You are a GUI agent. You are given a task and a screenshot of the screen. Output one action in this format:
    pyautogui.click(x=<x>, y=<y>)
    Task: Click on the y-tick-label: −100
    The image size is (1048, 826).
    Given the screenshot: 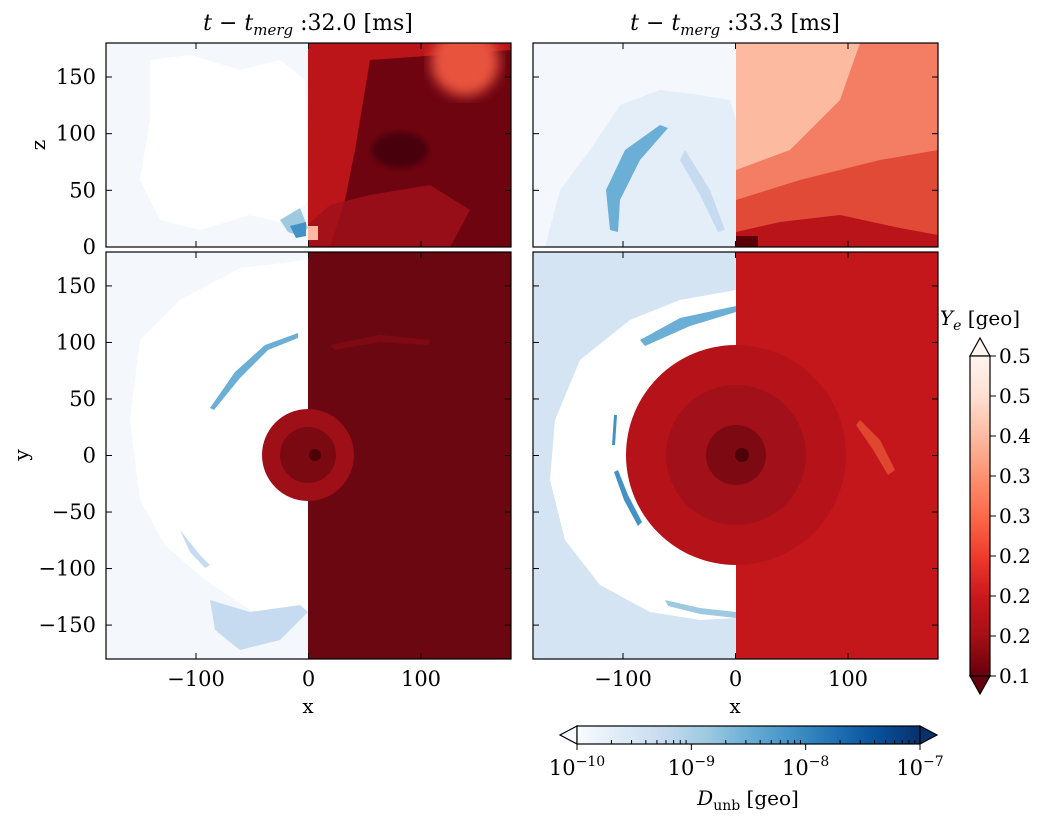 What is the action you would take?
    pyautogui.click(x=67, y=569)
    